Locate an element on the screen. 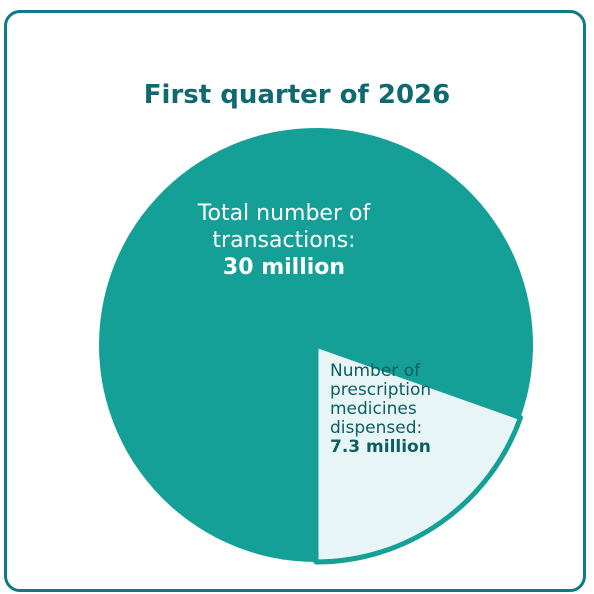  slice-label-line: transactions: is located at coordinates (284, 240).